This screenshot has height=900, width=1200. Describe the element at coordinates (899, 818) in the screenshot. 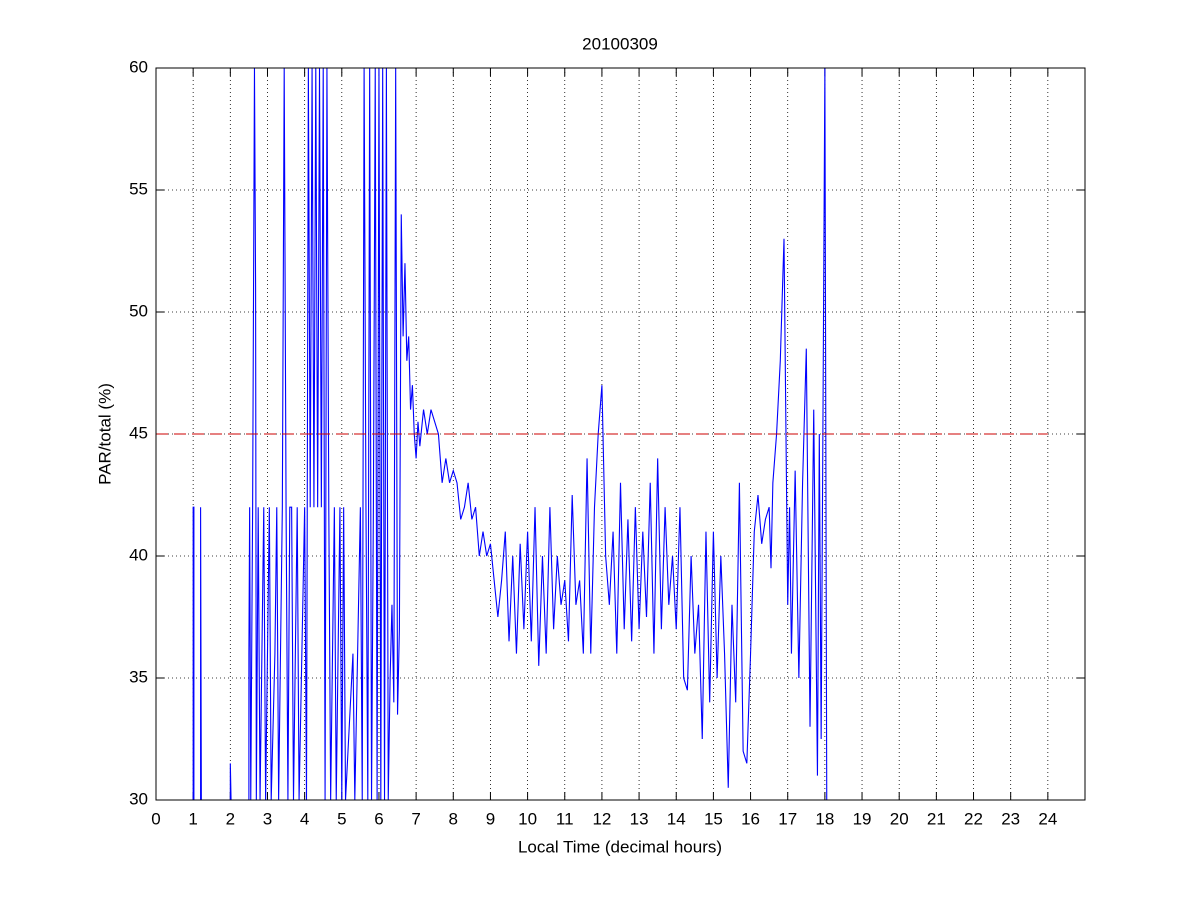

I see `x-tick-label: 20` at that location.